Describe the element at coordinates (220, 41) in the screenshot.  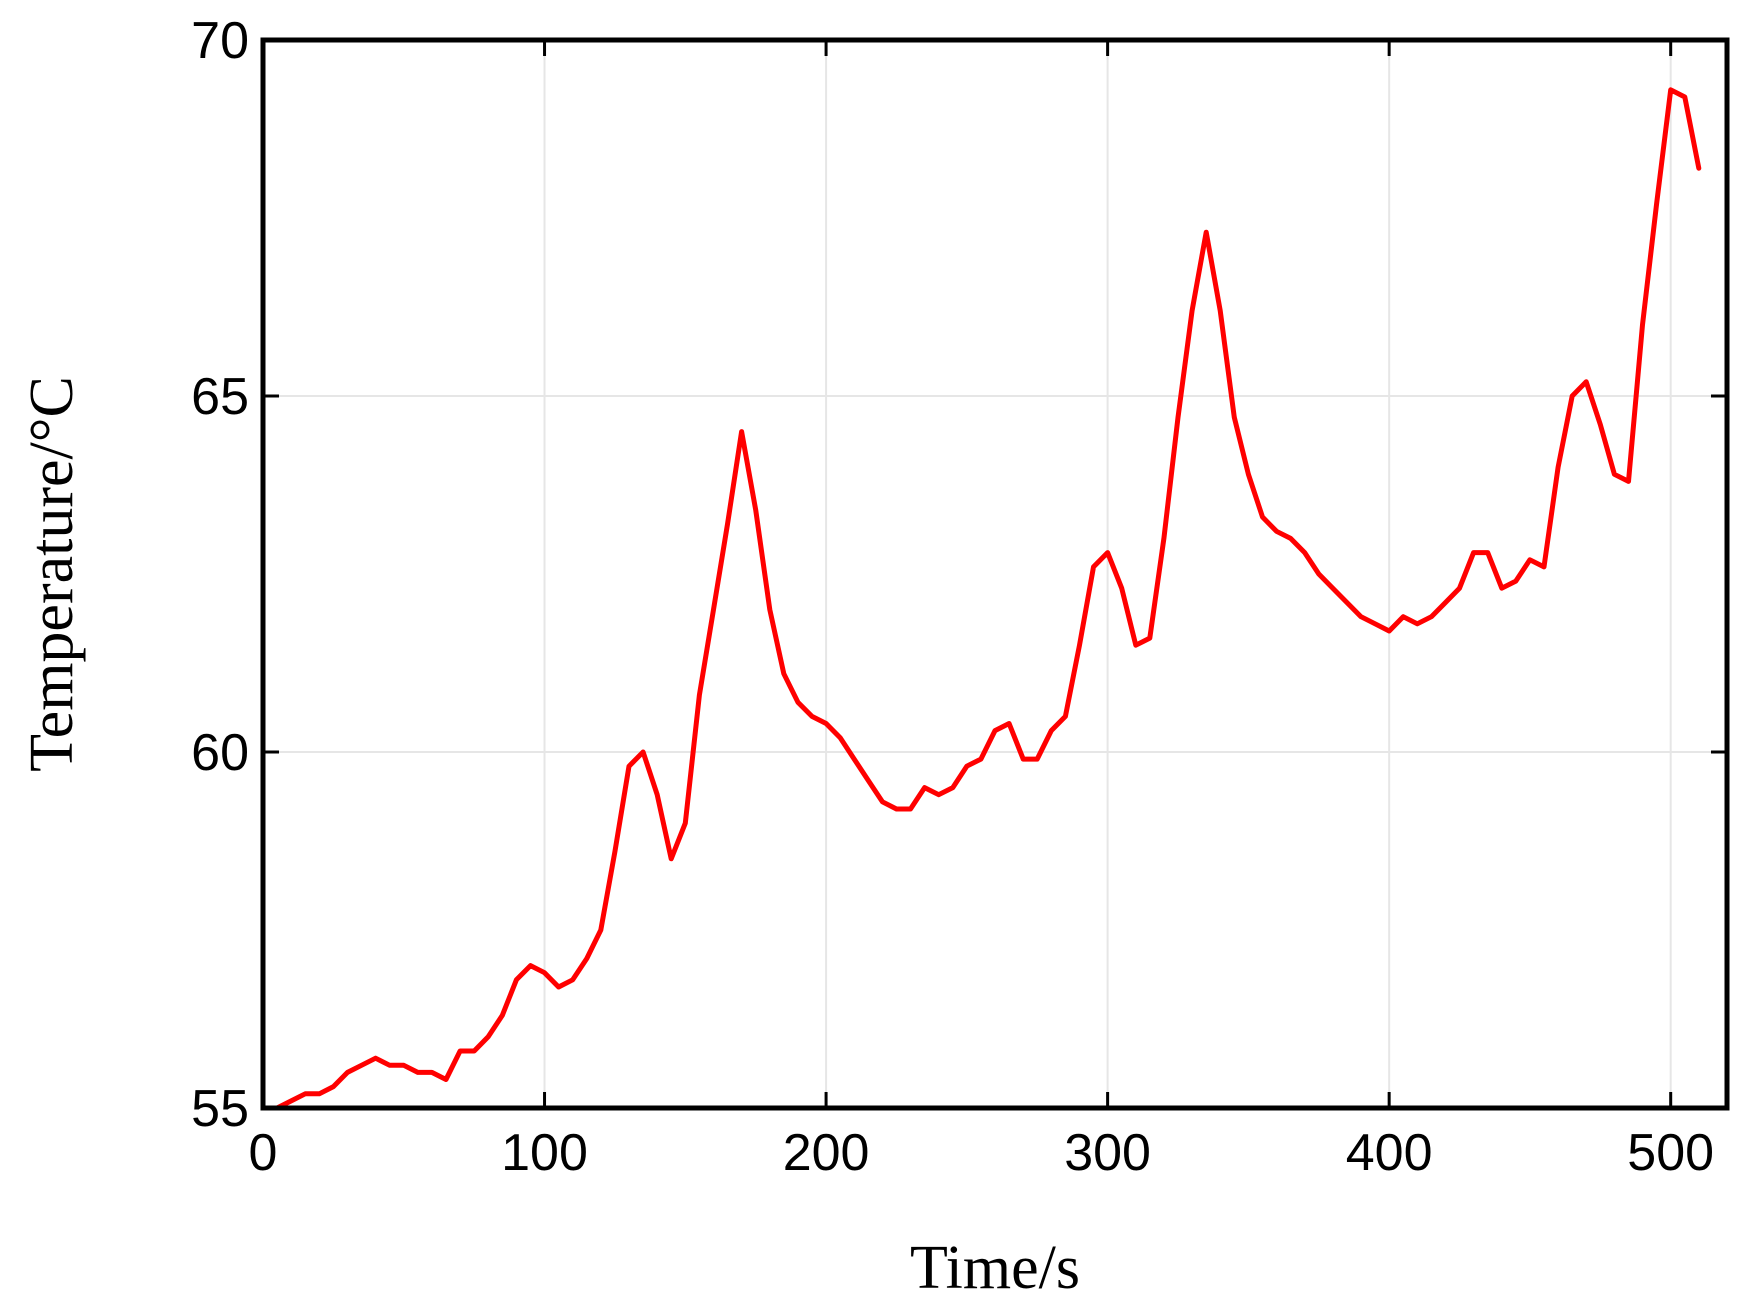
I see `y-tick-label: 70` at that location.